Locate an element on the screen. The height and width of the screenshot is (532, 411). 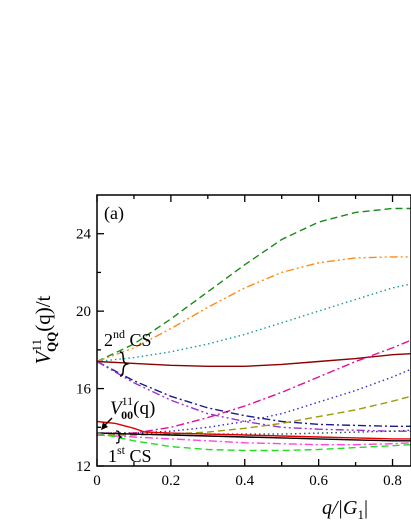
annotation-2nd-cs: 2nd CS is located at coordinates (128, 338).